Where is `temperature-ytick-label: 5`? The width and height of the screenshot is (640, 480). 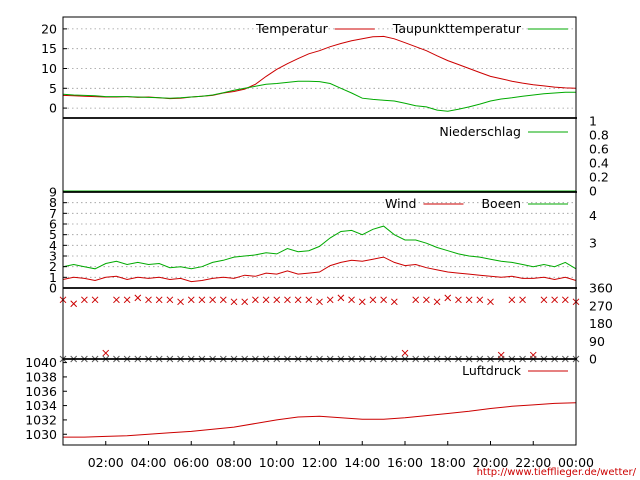
temperature-ytick-label: 5 is located at coordinates (53, 88).